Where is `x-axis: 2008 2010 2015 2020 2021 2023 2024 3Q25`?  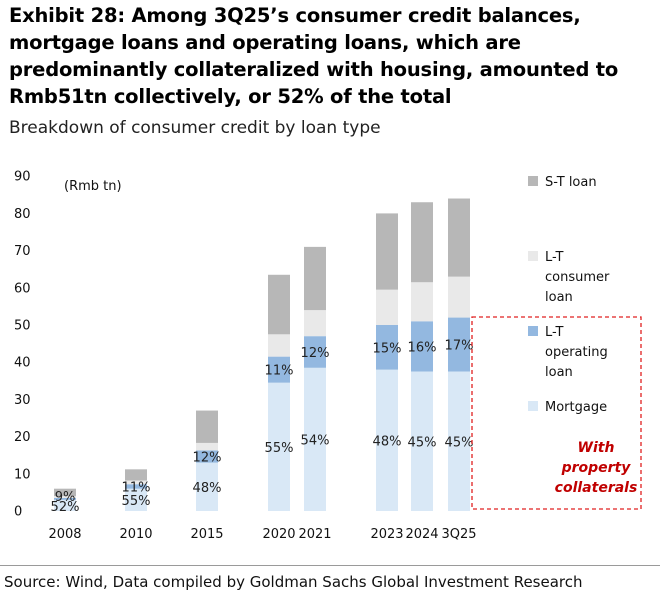
x-axis: 2008 2010 2015 2020 2021 2023 2024 3Q25 is located at coordinates (262, 534).